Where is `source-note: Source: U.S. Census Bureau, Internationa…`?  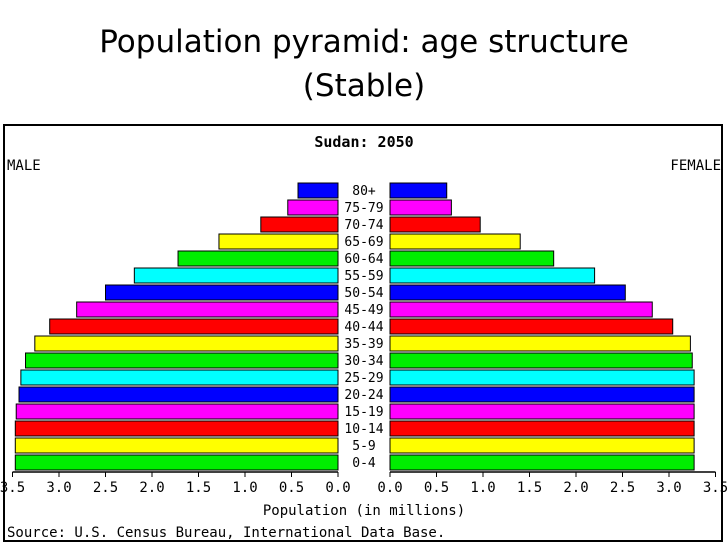 source-note: Source: U.S. Census Bureau, Internationa… is located at coordinates (226, 533).